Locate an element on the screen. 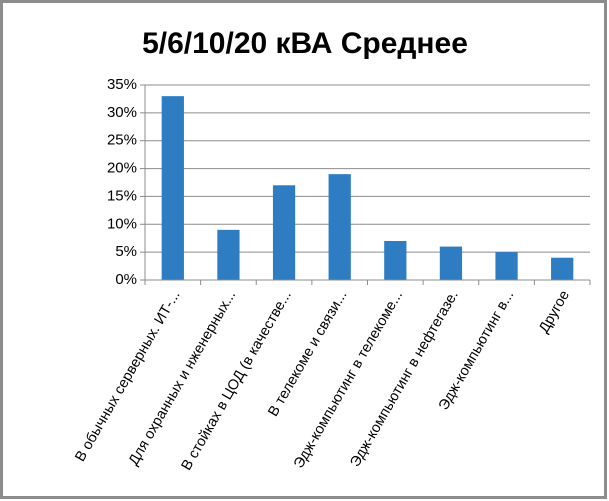 This screenshot has height=501, width=609. chart-title: 5/6/10/20 кВА Среднее is located at coordinates (305, 43).